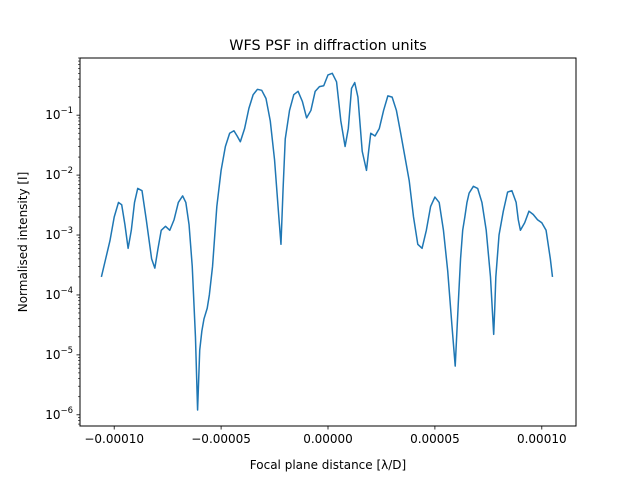 Image resolution: width=640 pixels, height=480 pixels. What do you see at coordinates (59, 414) in the screenshot?
I see `y-tick-label: 10⁻⁶` at bounding box center [59, 414].